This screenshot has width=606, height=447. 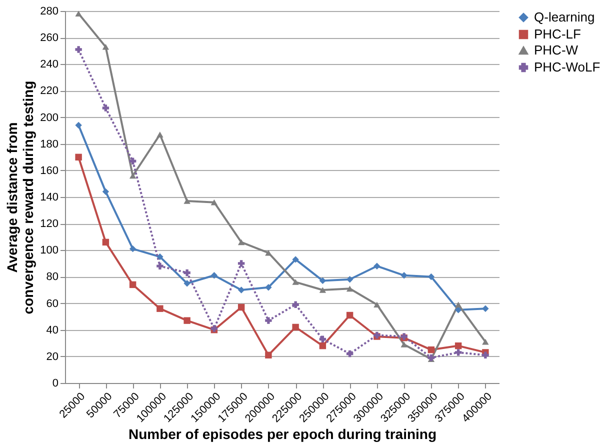 What do you see at coordinates (558, 34) in the screenshot?
I see `legend-label: PHC-LF` at bounding box center [558, 34].